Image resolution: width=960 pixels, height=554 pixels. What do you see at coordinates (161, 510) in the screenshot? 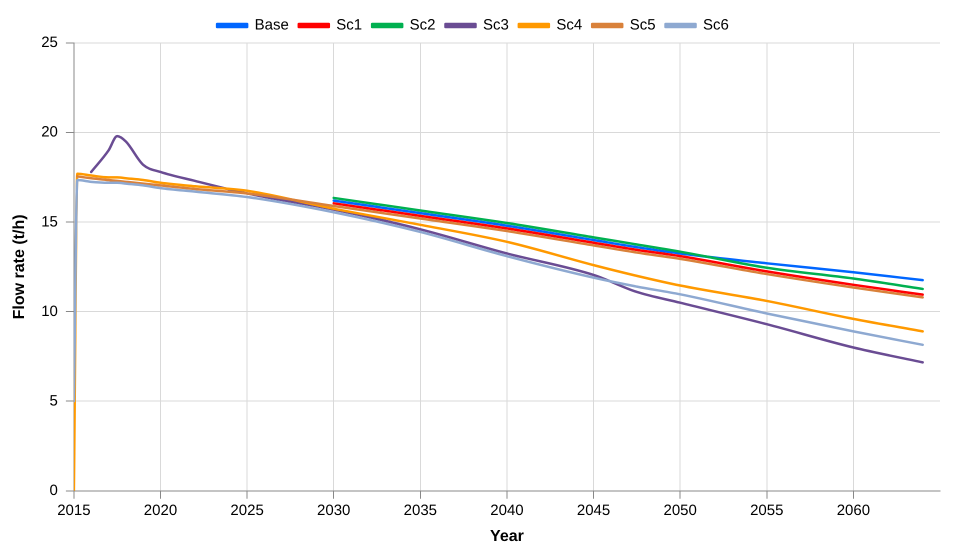
I see `x-tick-label: 2020` at bounding box center [161, 510].